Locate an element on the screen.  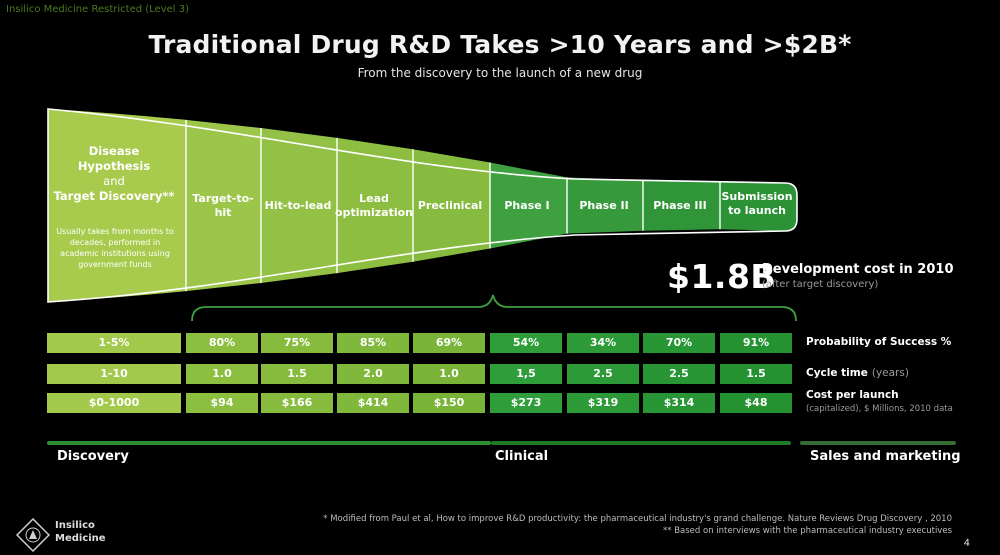
metric-first-cell: $0-1000 is located at coordinates (114, 403).